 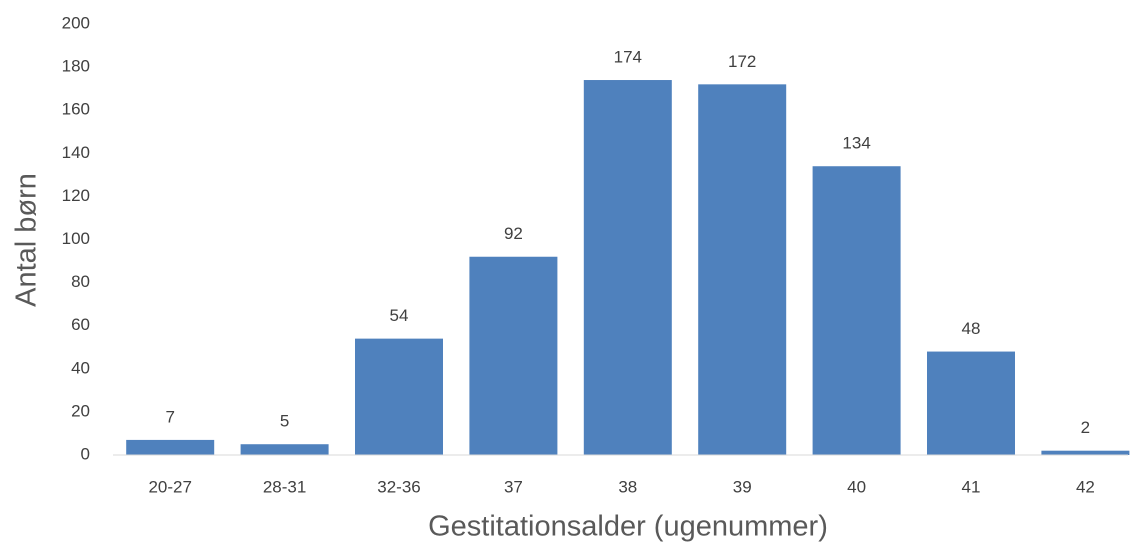 What do you see at coordinates (76, 195) in the screenshot?
I see `y-tick-label: 120` at bounding box center [76, 195].